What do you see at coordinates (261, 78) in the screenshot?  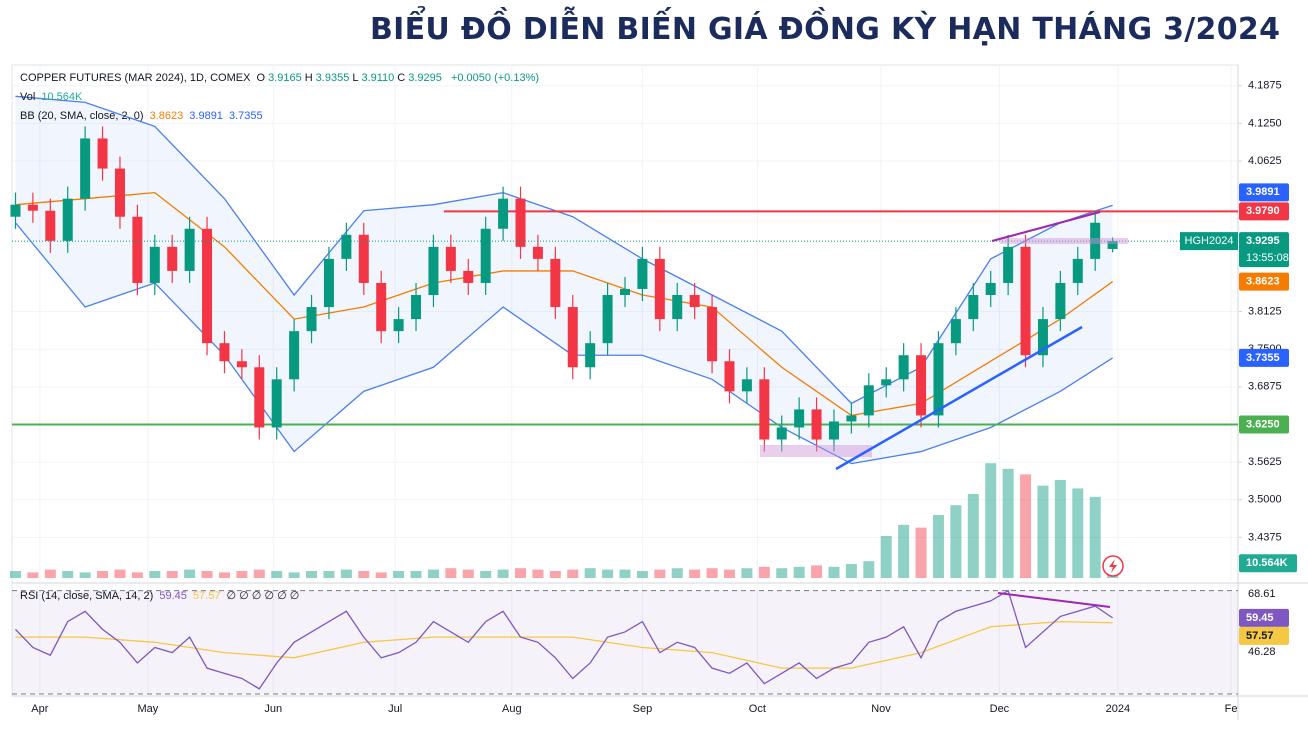 I see `ohlc-key: O` at bounding box center [261, 78].